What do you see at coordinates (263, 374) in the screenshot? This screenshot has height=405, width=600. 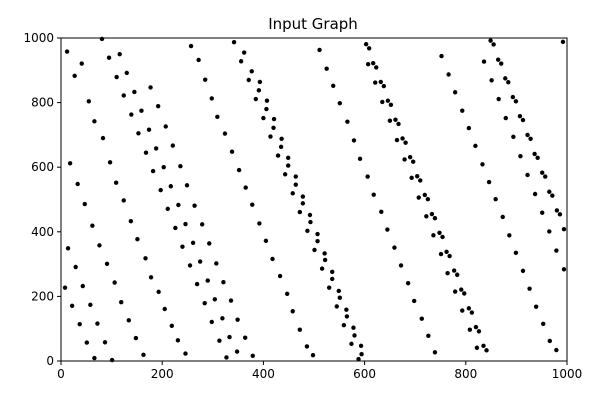 I see `x-tick-label: 400` at bounding box center [263, 374].